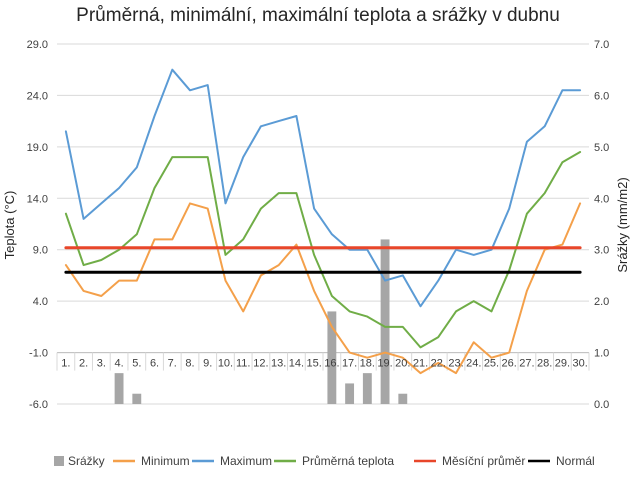 The height and width of the screenshot is (480, 640). Describe the element at coordinates (246, 461) in the screenshot. I see `legend-label: Maximum` at that location.